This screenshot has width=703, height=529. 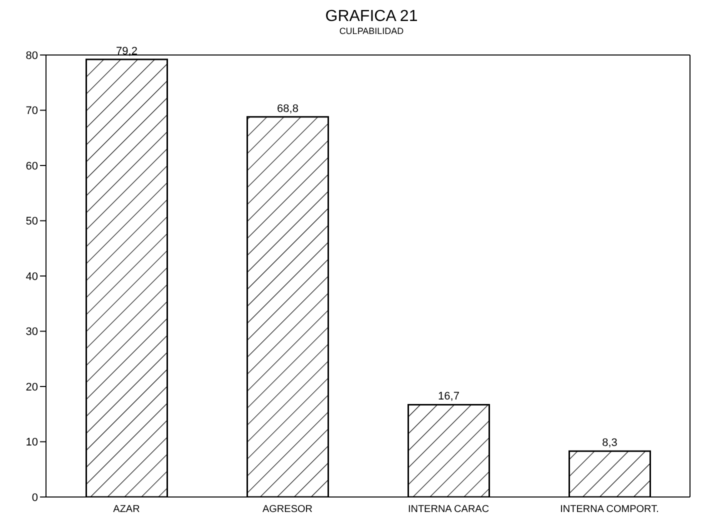 I want to click on y-tick-label: 80, so click(x=32, y=56).